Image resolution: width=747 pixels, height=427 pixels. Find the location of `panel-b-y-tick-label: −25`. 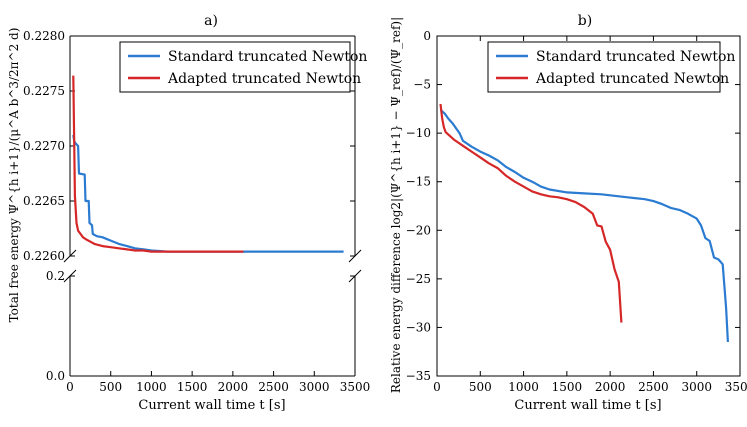

panel-b-y-tick-label: −25 is located at coordinates (418, 279).